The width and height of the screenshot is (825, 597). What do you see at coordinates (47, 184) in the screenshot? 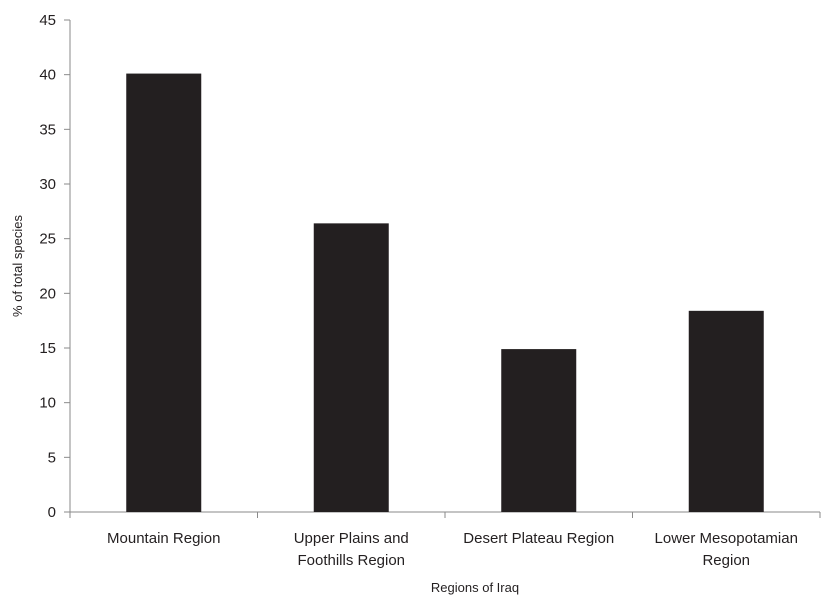
I see `y-tick-label: 30` at bounding box center [47, 184].